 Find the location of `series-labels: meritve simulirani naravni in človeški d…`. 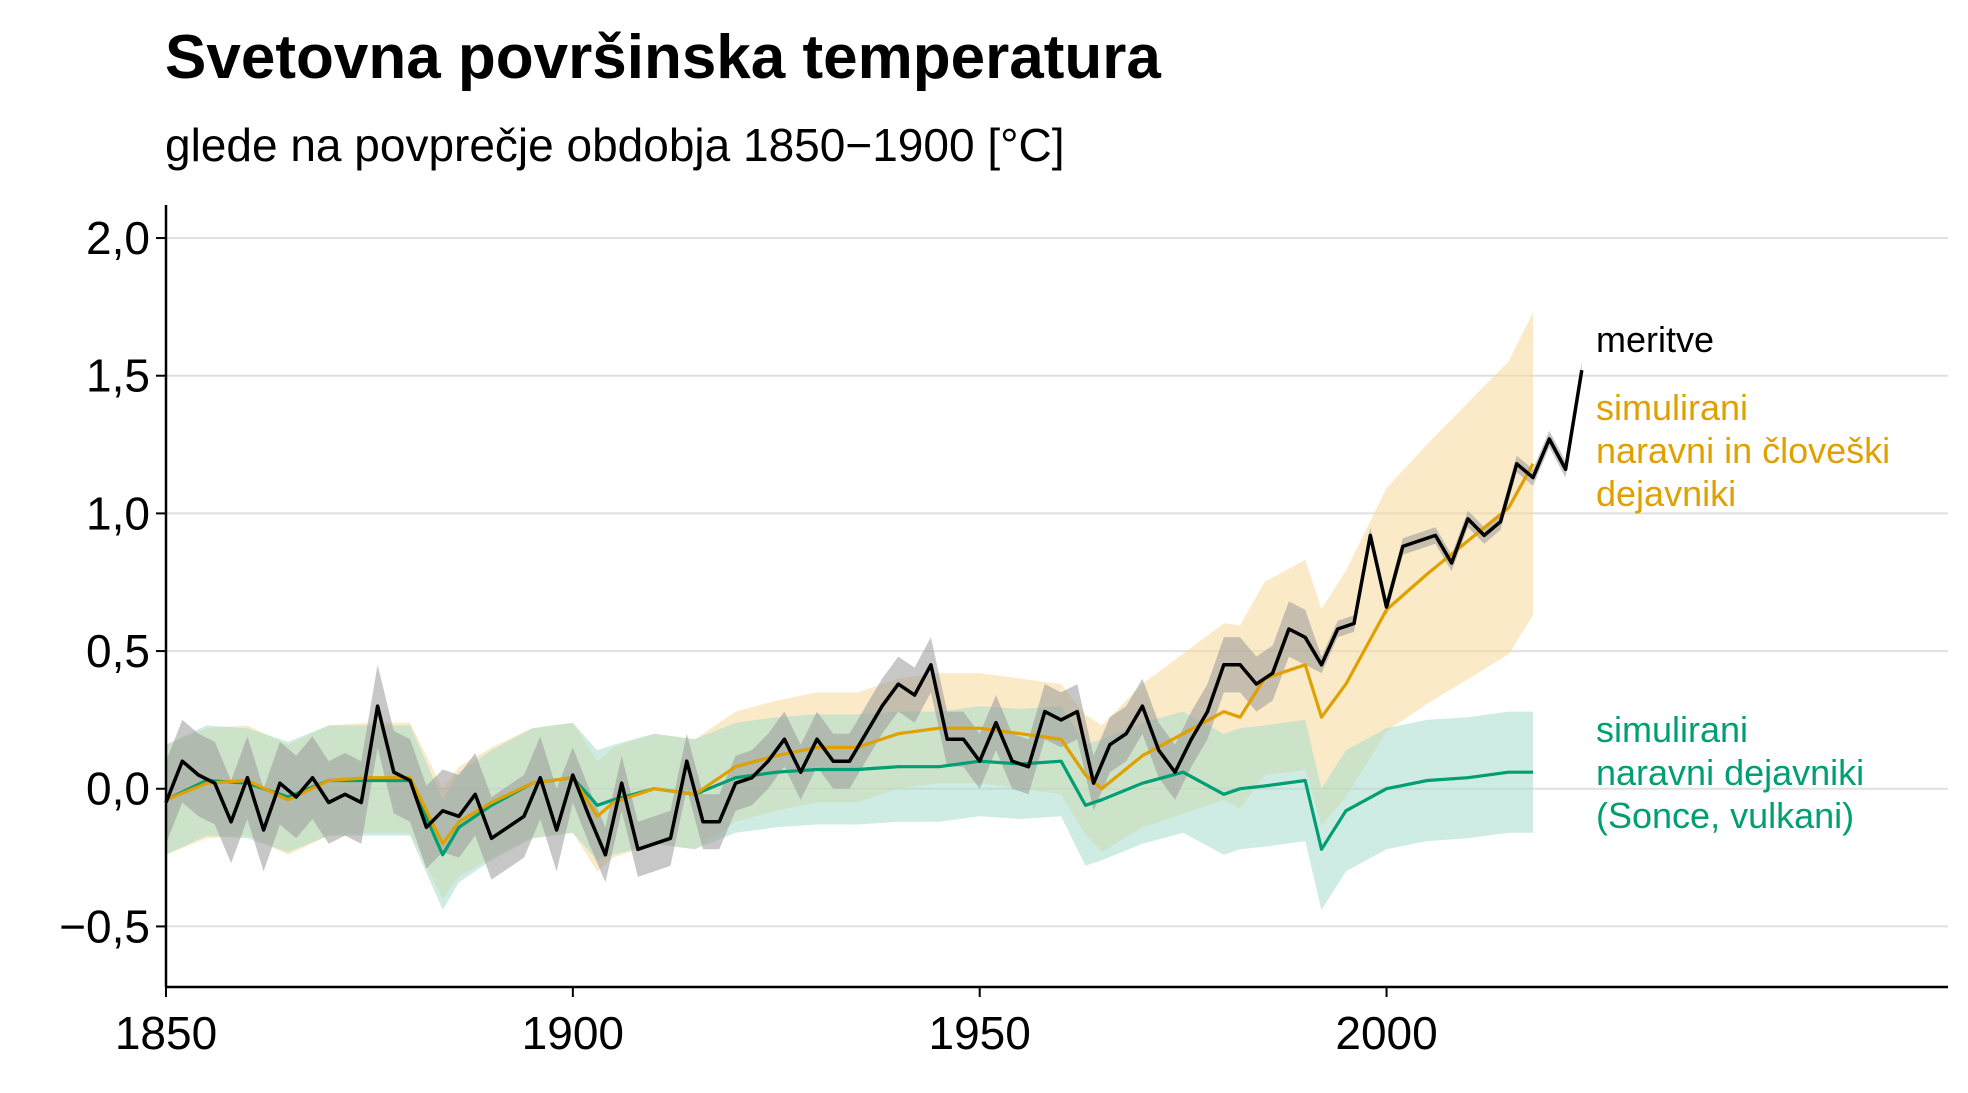

series-labels: meritve simulirani naravni in človeški d… is located at coordinates (1743, 577).